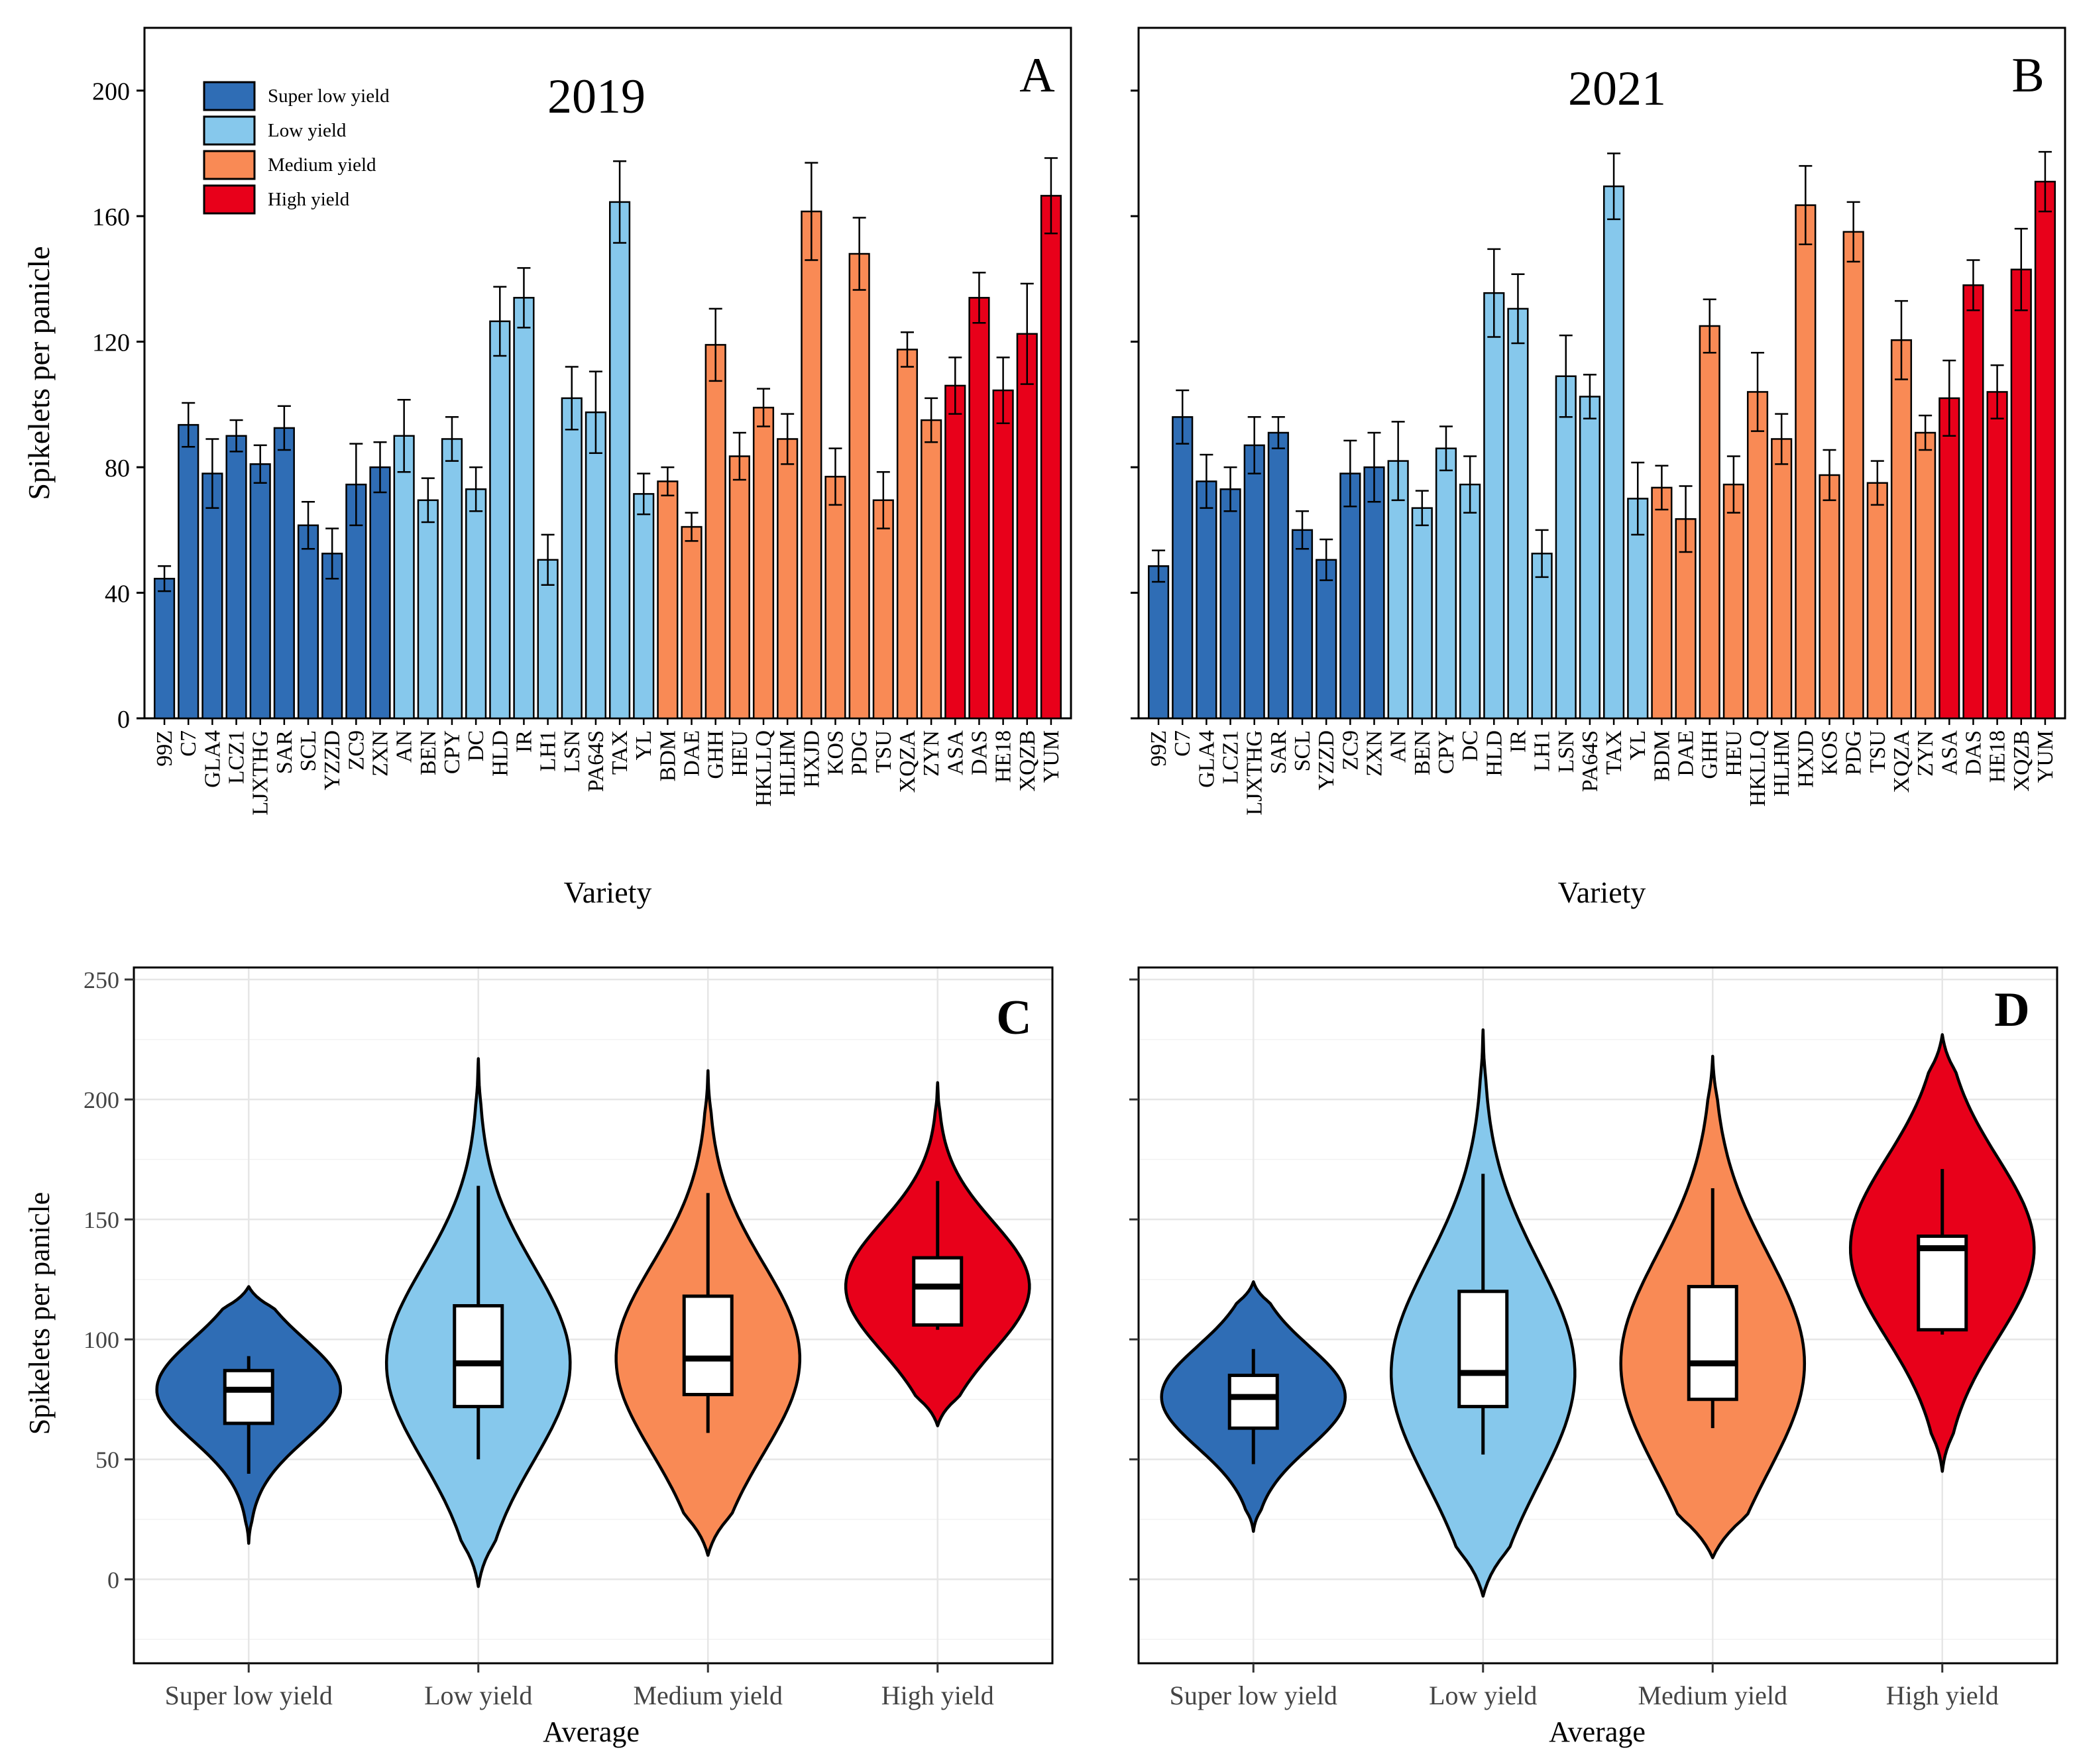 Image resolution: width=2077 pixels, height=1764 pixels. I want to click on x-tick-label-High yield: High yield, so click(937, 1695).